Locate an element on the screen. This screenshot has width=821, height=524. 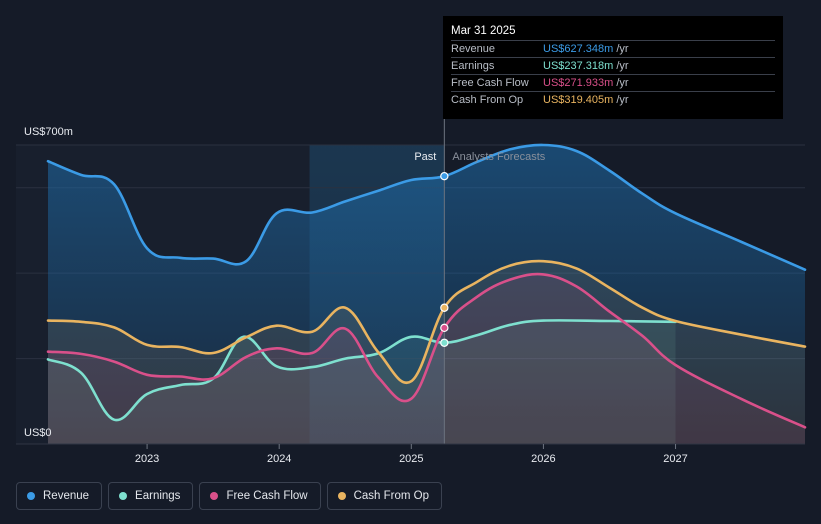
tooltip-value: US$271.933m is located at coordinates (578, 83).